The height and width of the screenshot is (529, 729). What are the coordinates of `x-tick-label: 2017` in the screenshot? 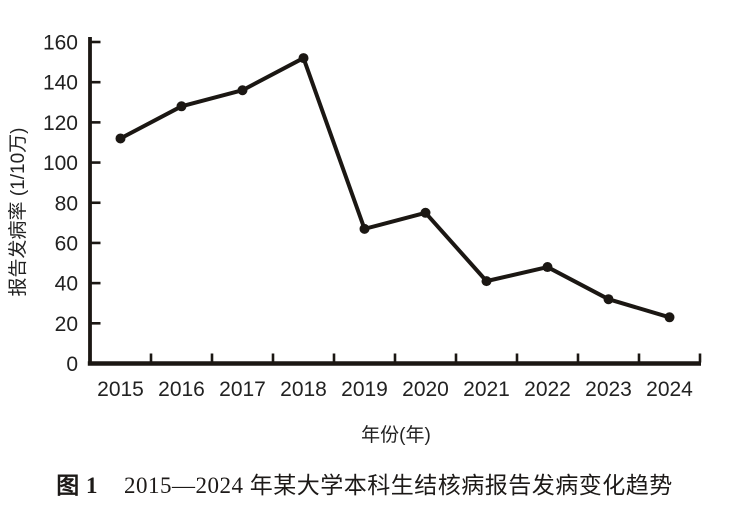 It's located at (242, 389).